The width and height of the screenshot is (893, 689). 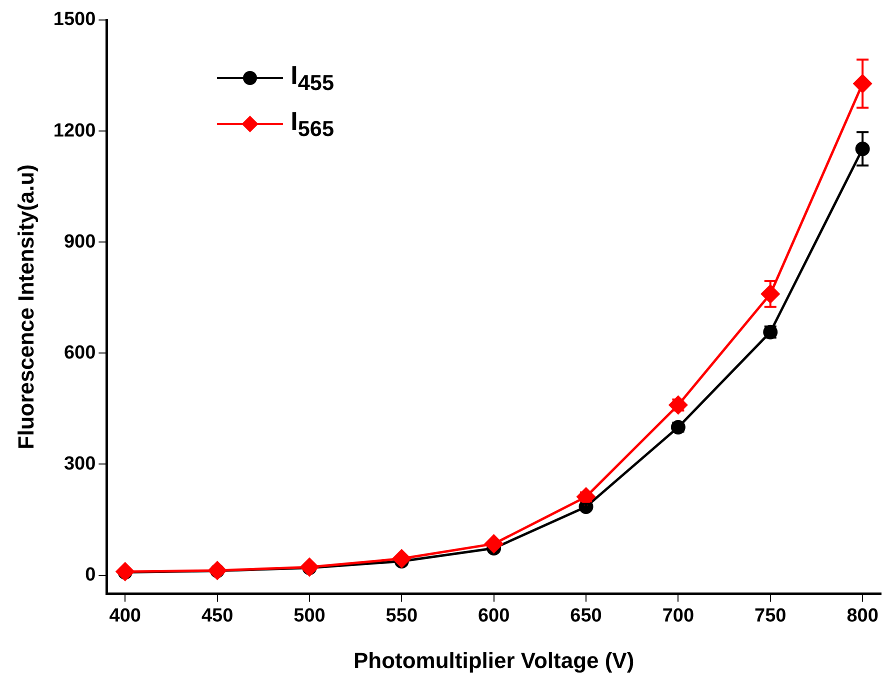 What do you see at coordinates (586, 615) in the screenshot?
I see `x-tick-label: 650` at bounding box center [586, 615].